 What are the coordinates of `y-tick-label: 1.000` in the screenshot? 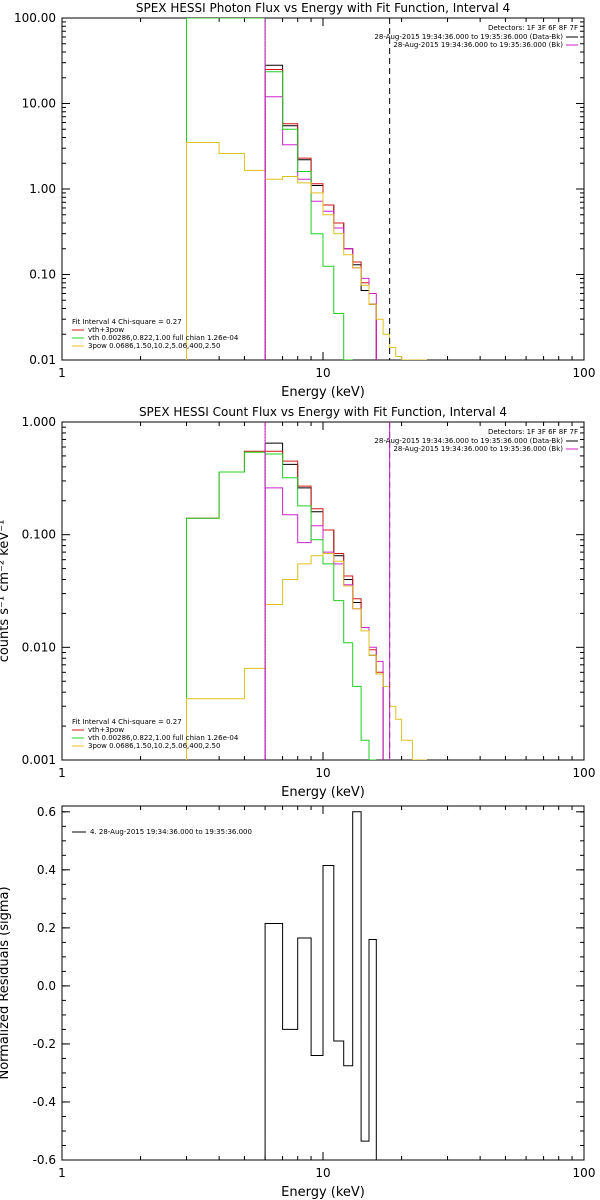 It's located at (39, 422).